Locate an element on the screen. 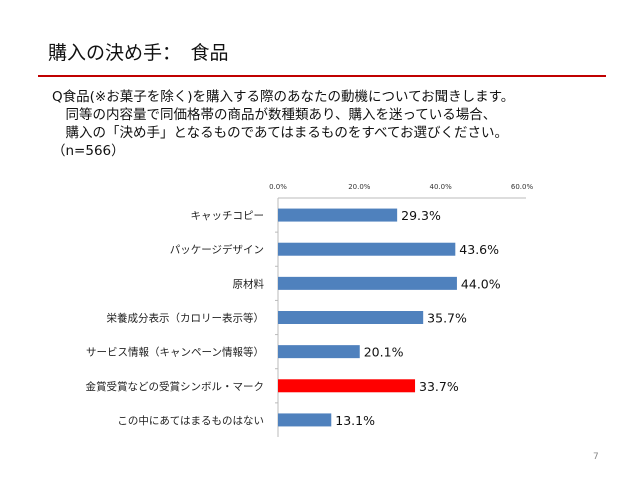 The height and width of the screenshot is (480, 640). data-label: 43.6% is located at coordinates (479, 249).